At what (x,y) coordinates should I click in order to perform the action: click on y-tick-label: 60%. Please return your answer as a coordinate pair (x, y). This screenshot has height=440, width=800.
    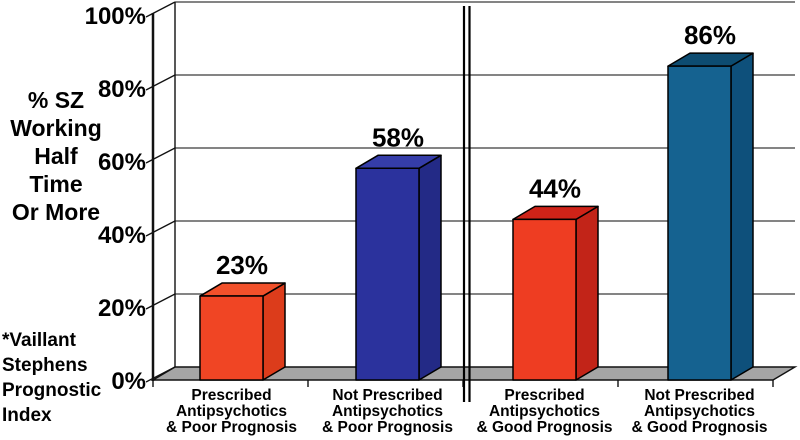
    Looking at the image, I should click on (122, 162).